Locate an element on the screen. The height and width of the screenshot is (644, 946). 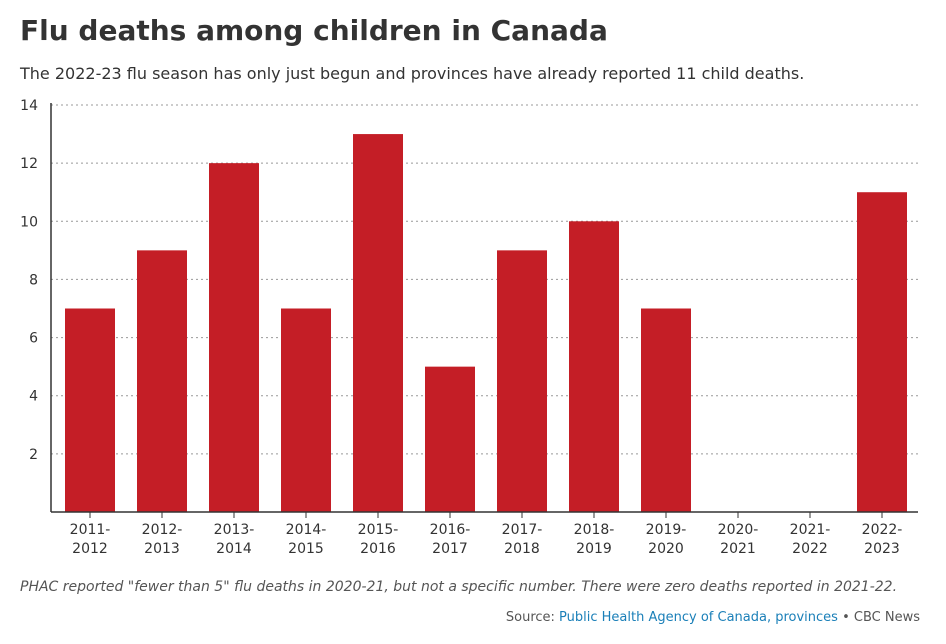
x-tick-label: 2022 is located at coordinates (810, 549).